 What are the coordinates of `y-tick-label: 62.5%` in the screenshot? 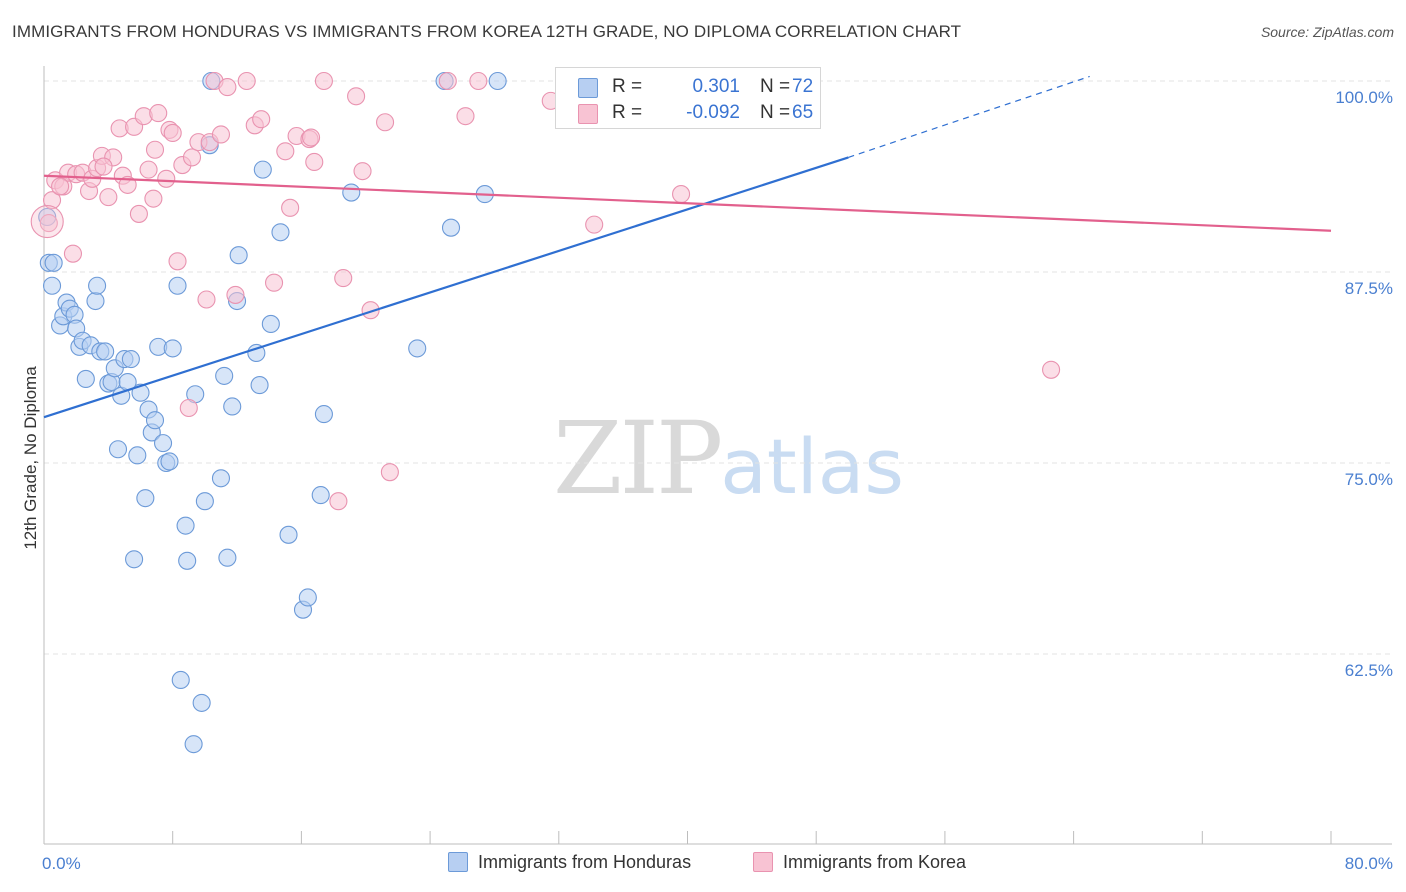 It's located at (1369, 670).